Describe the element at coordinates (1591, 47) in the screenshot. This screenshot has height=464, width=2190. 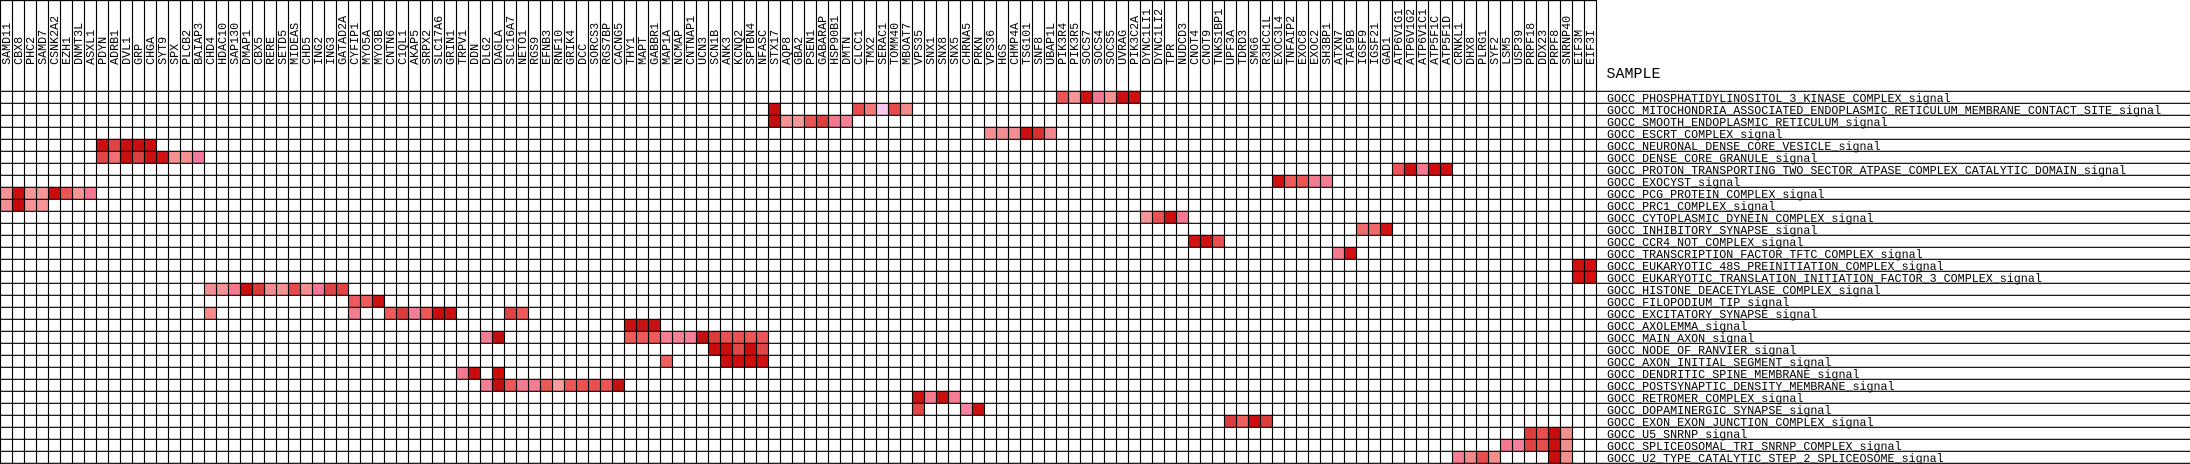
I see `svg-text: EIF3I` at that location.